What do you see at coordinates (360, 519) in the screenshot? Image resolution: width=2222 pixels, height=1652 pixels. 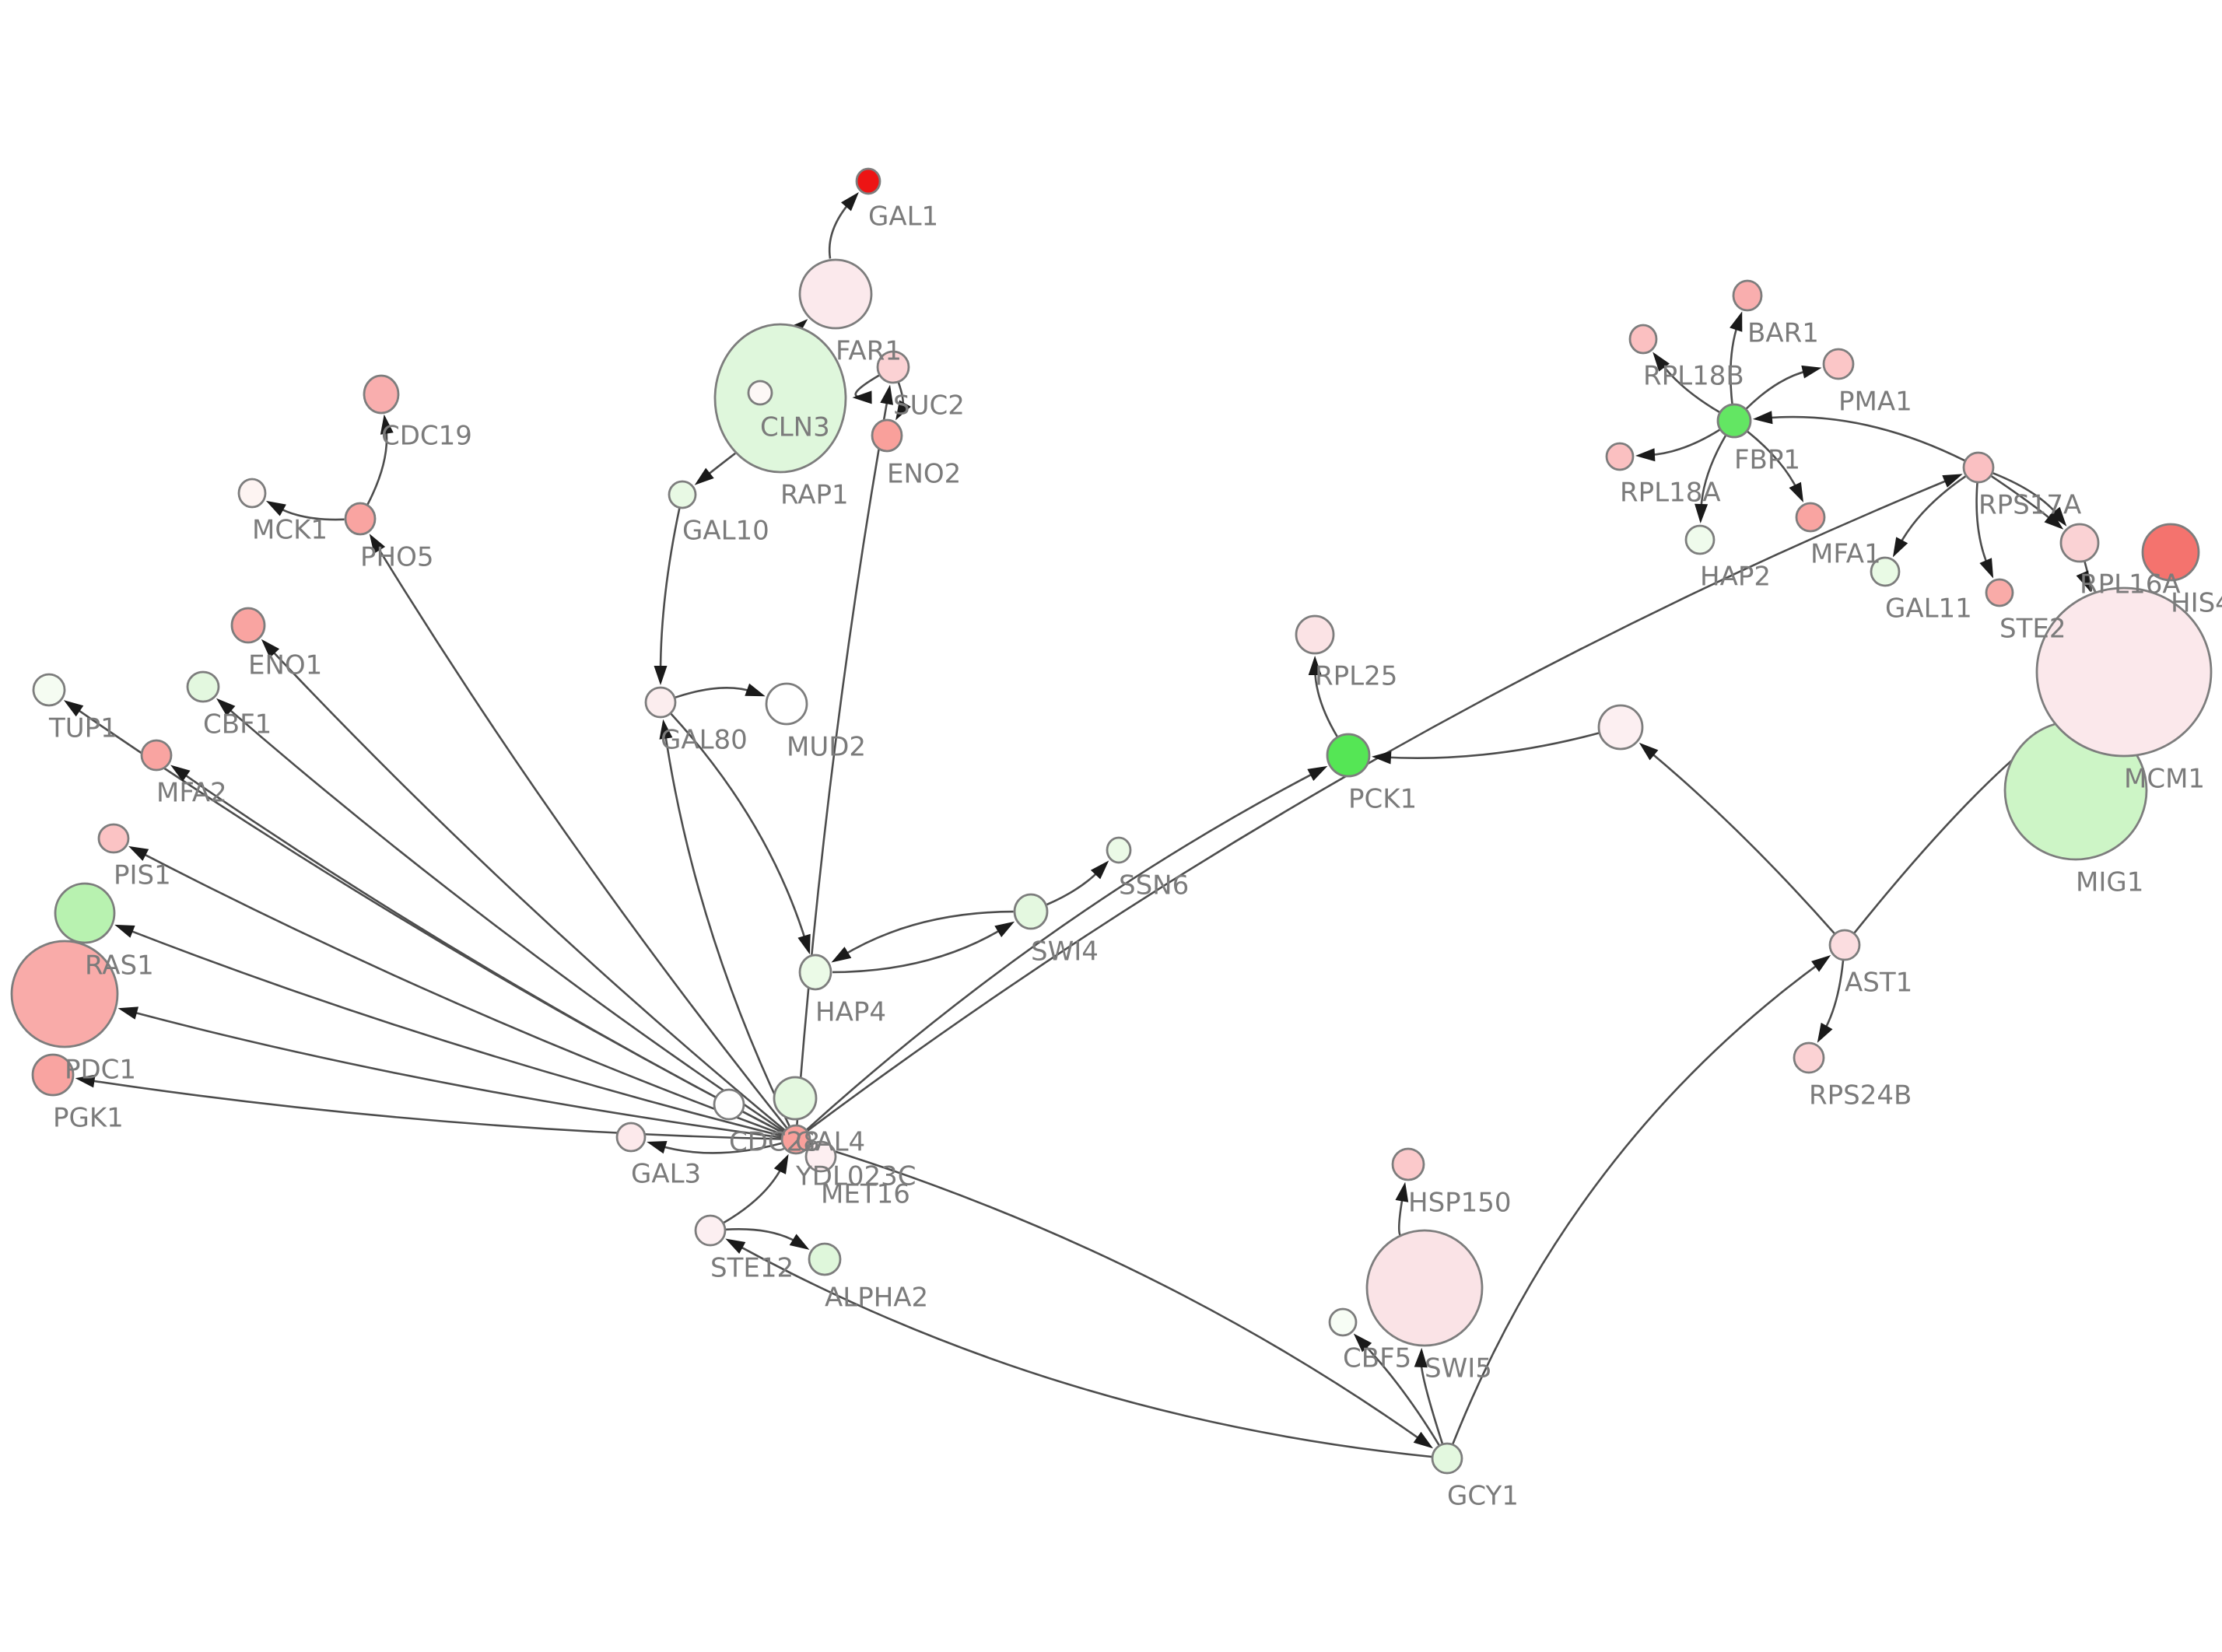 I see `node-PHO5` at bounding box center [360, 519].